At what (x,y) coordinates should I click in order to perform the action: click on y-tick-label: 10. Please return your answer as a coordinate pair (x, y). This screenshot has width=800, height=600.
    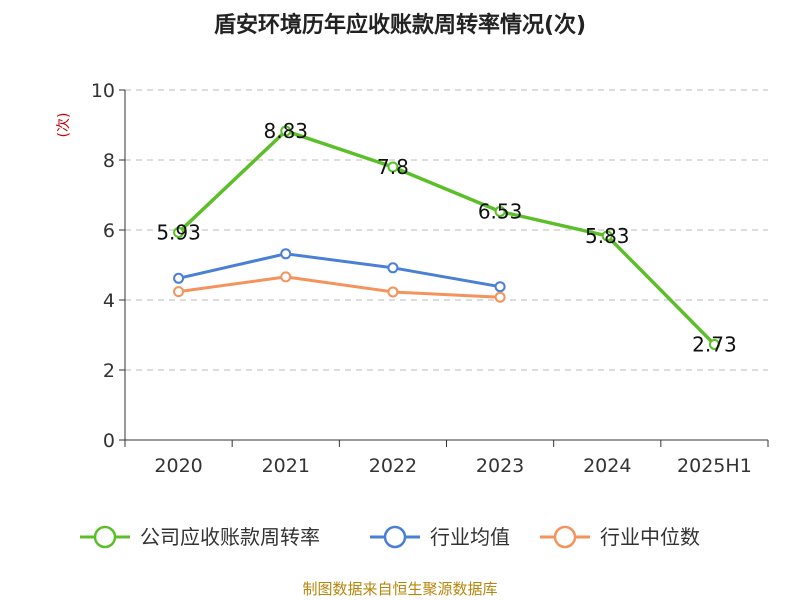
    Looking at the image, I should click on (103, 91).